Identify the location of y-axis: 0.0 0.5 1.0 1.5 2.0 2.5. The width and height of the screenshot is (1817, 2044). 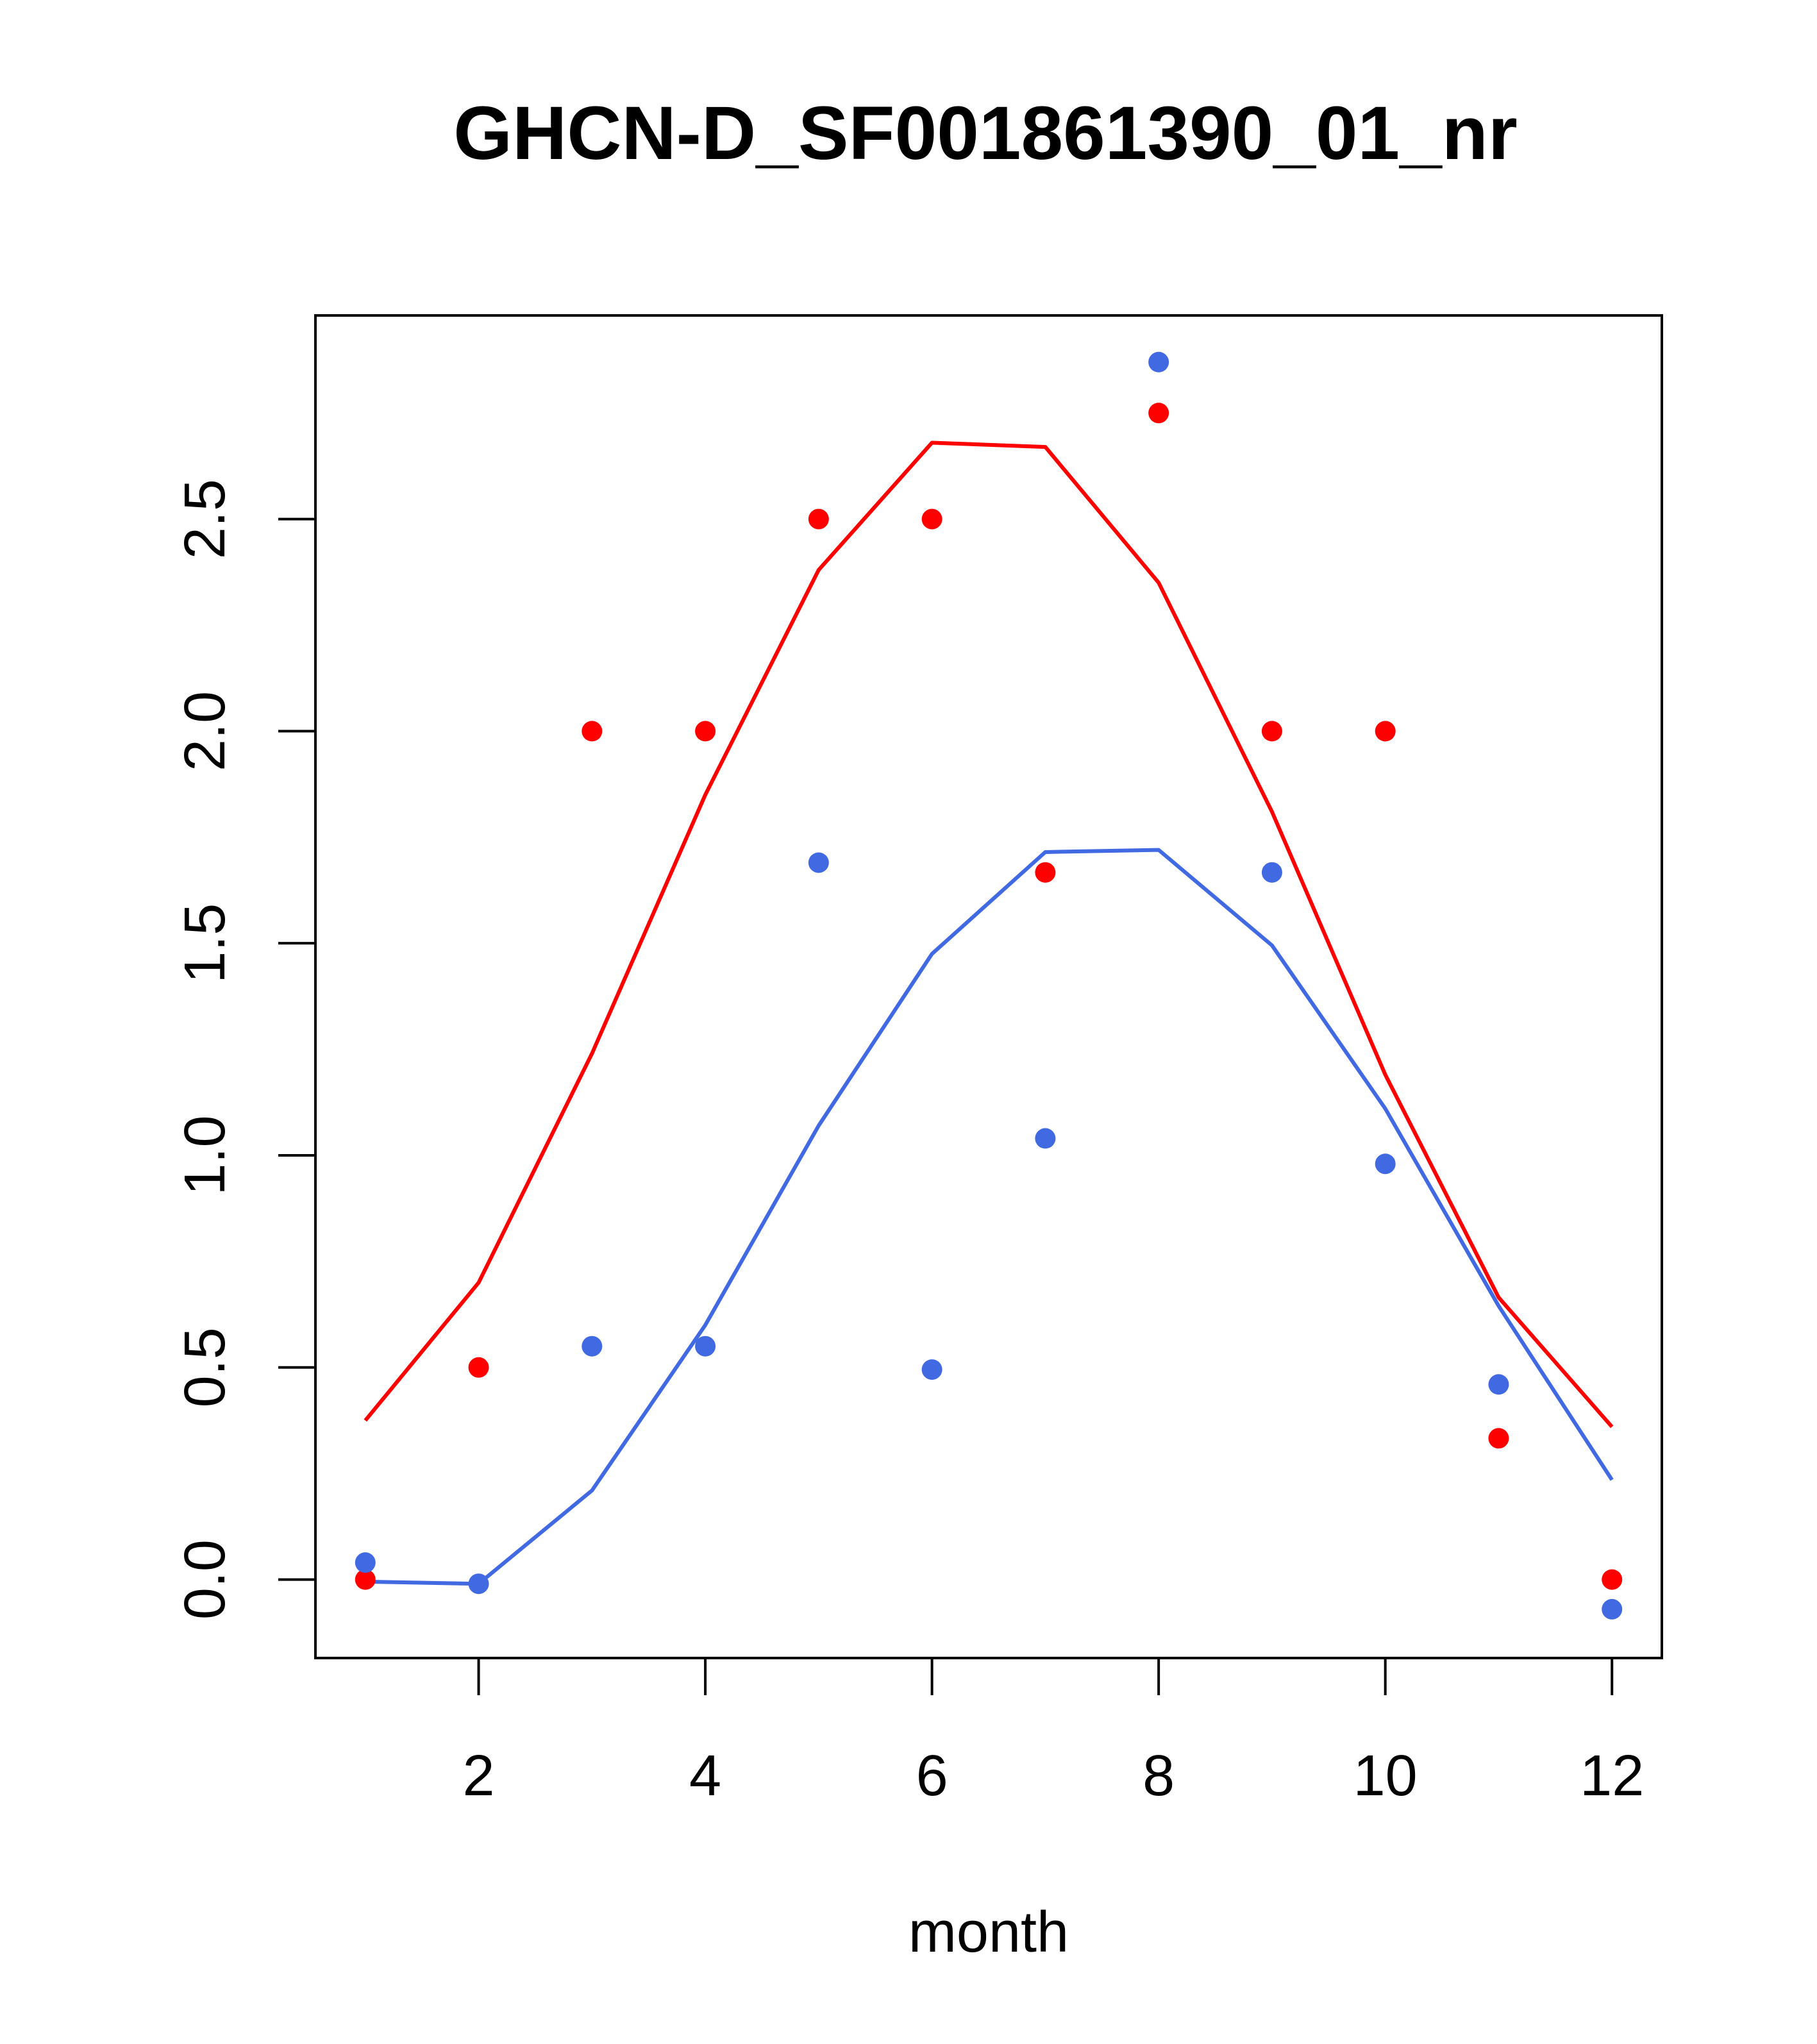
(245, 1049).